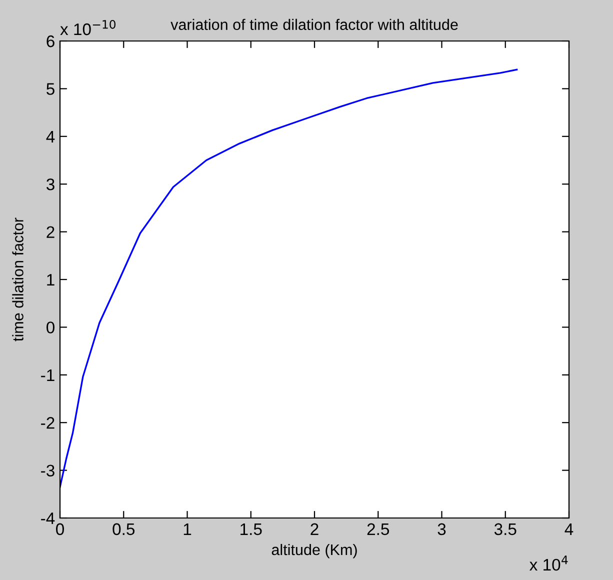 This screenshot has width=613, height=580. Describe the element at coordinates (442, 529) in the screenshot. I see `x-tick-label: 3` at that location.